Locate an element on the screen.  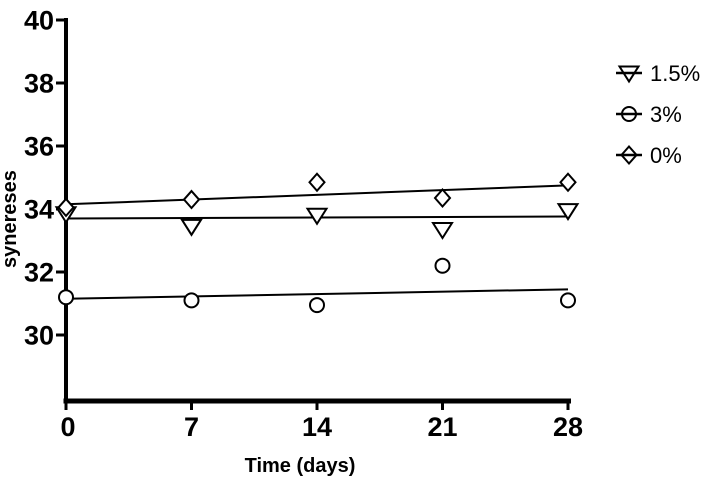
legend-marker-diamond is located at coordinates (629, 155).